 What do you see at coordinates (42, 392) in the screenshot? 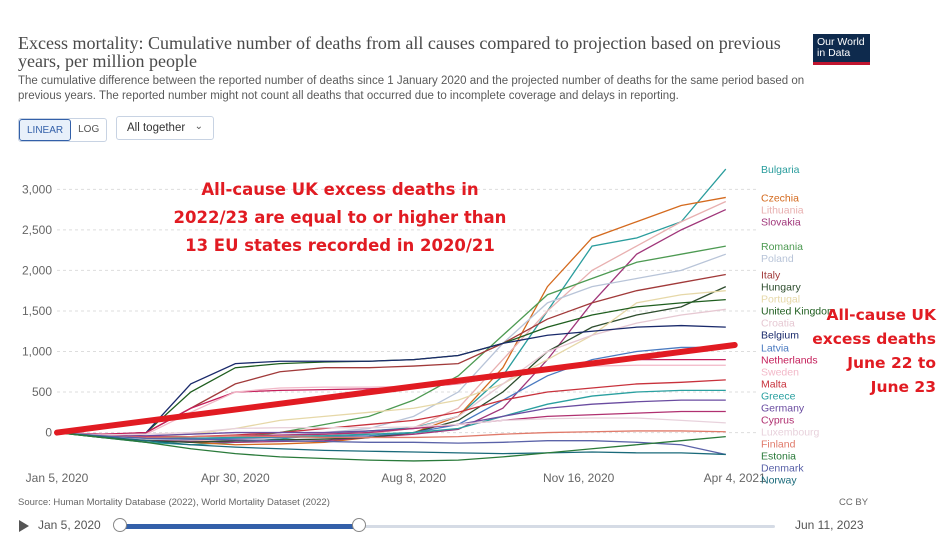
I see `y-tick-label: 500` at bounding box center [42, 392].